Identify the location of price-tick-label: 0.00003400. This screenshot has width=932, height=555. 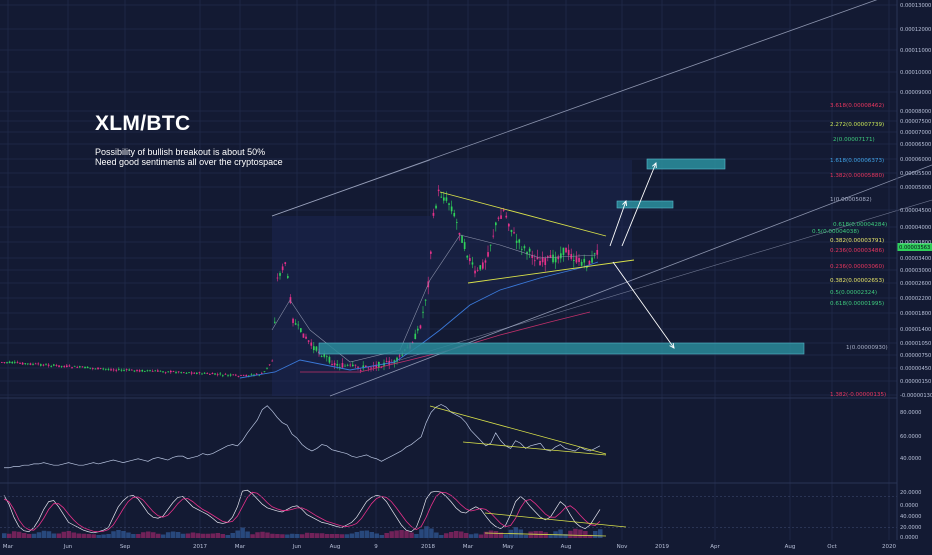
(915, 259).